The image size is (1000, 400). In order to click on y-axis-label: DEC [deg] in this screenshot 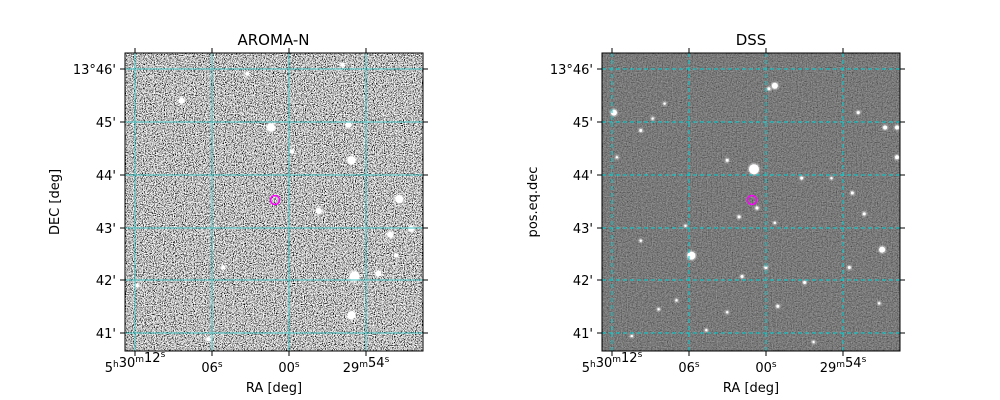, I will do `click(55, 202)`.